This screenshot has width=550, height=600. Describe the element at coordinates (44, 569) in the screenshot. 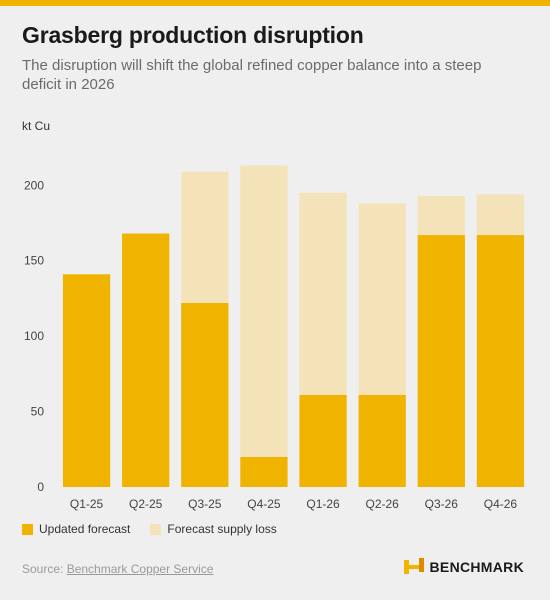

I see `source-prefix: Source:` at that location.